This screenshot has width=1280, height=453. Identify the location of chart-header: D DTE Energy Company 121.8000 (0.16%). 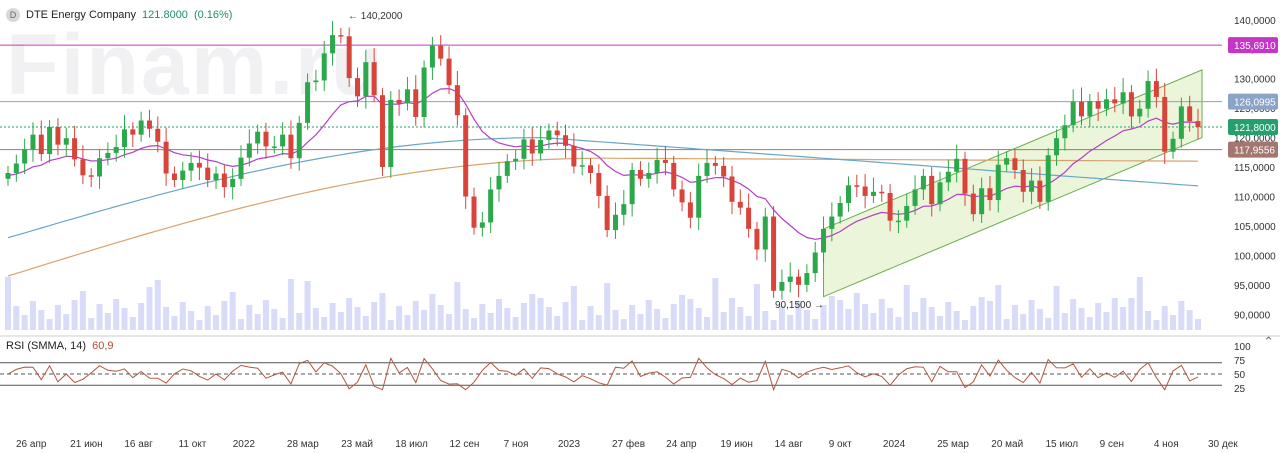
(119, 15).